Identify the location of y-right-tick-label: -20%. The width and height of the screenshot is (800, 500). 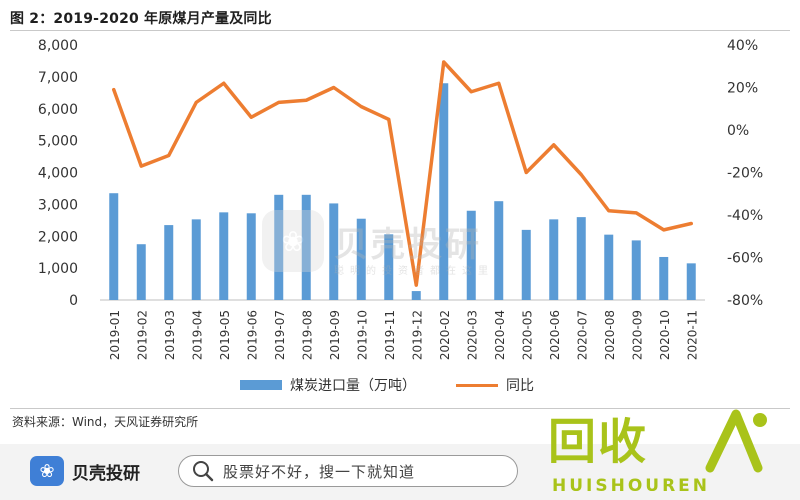
(745, 174).